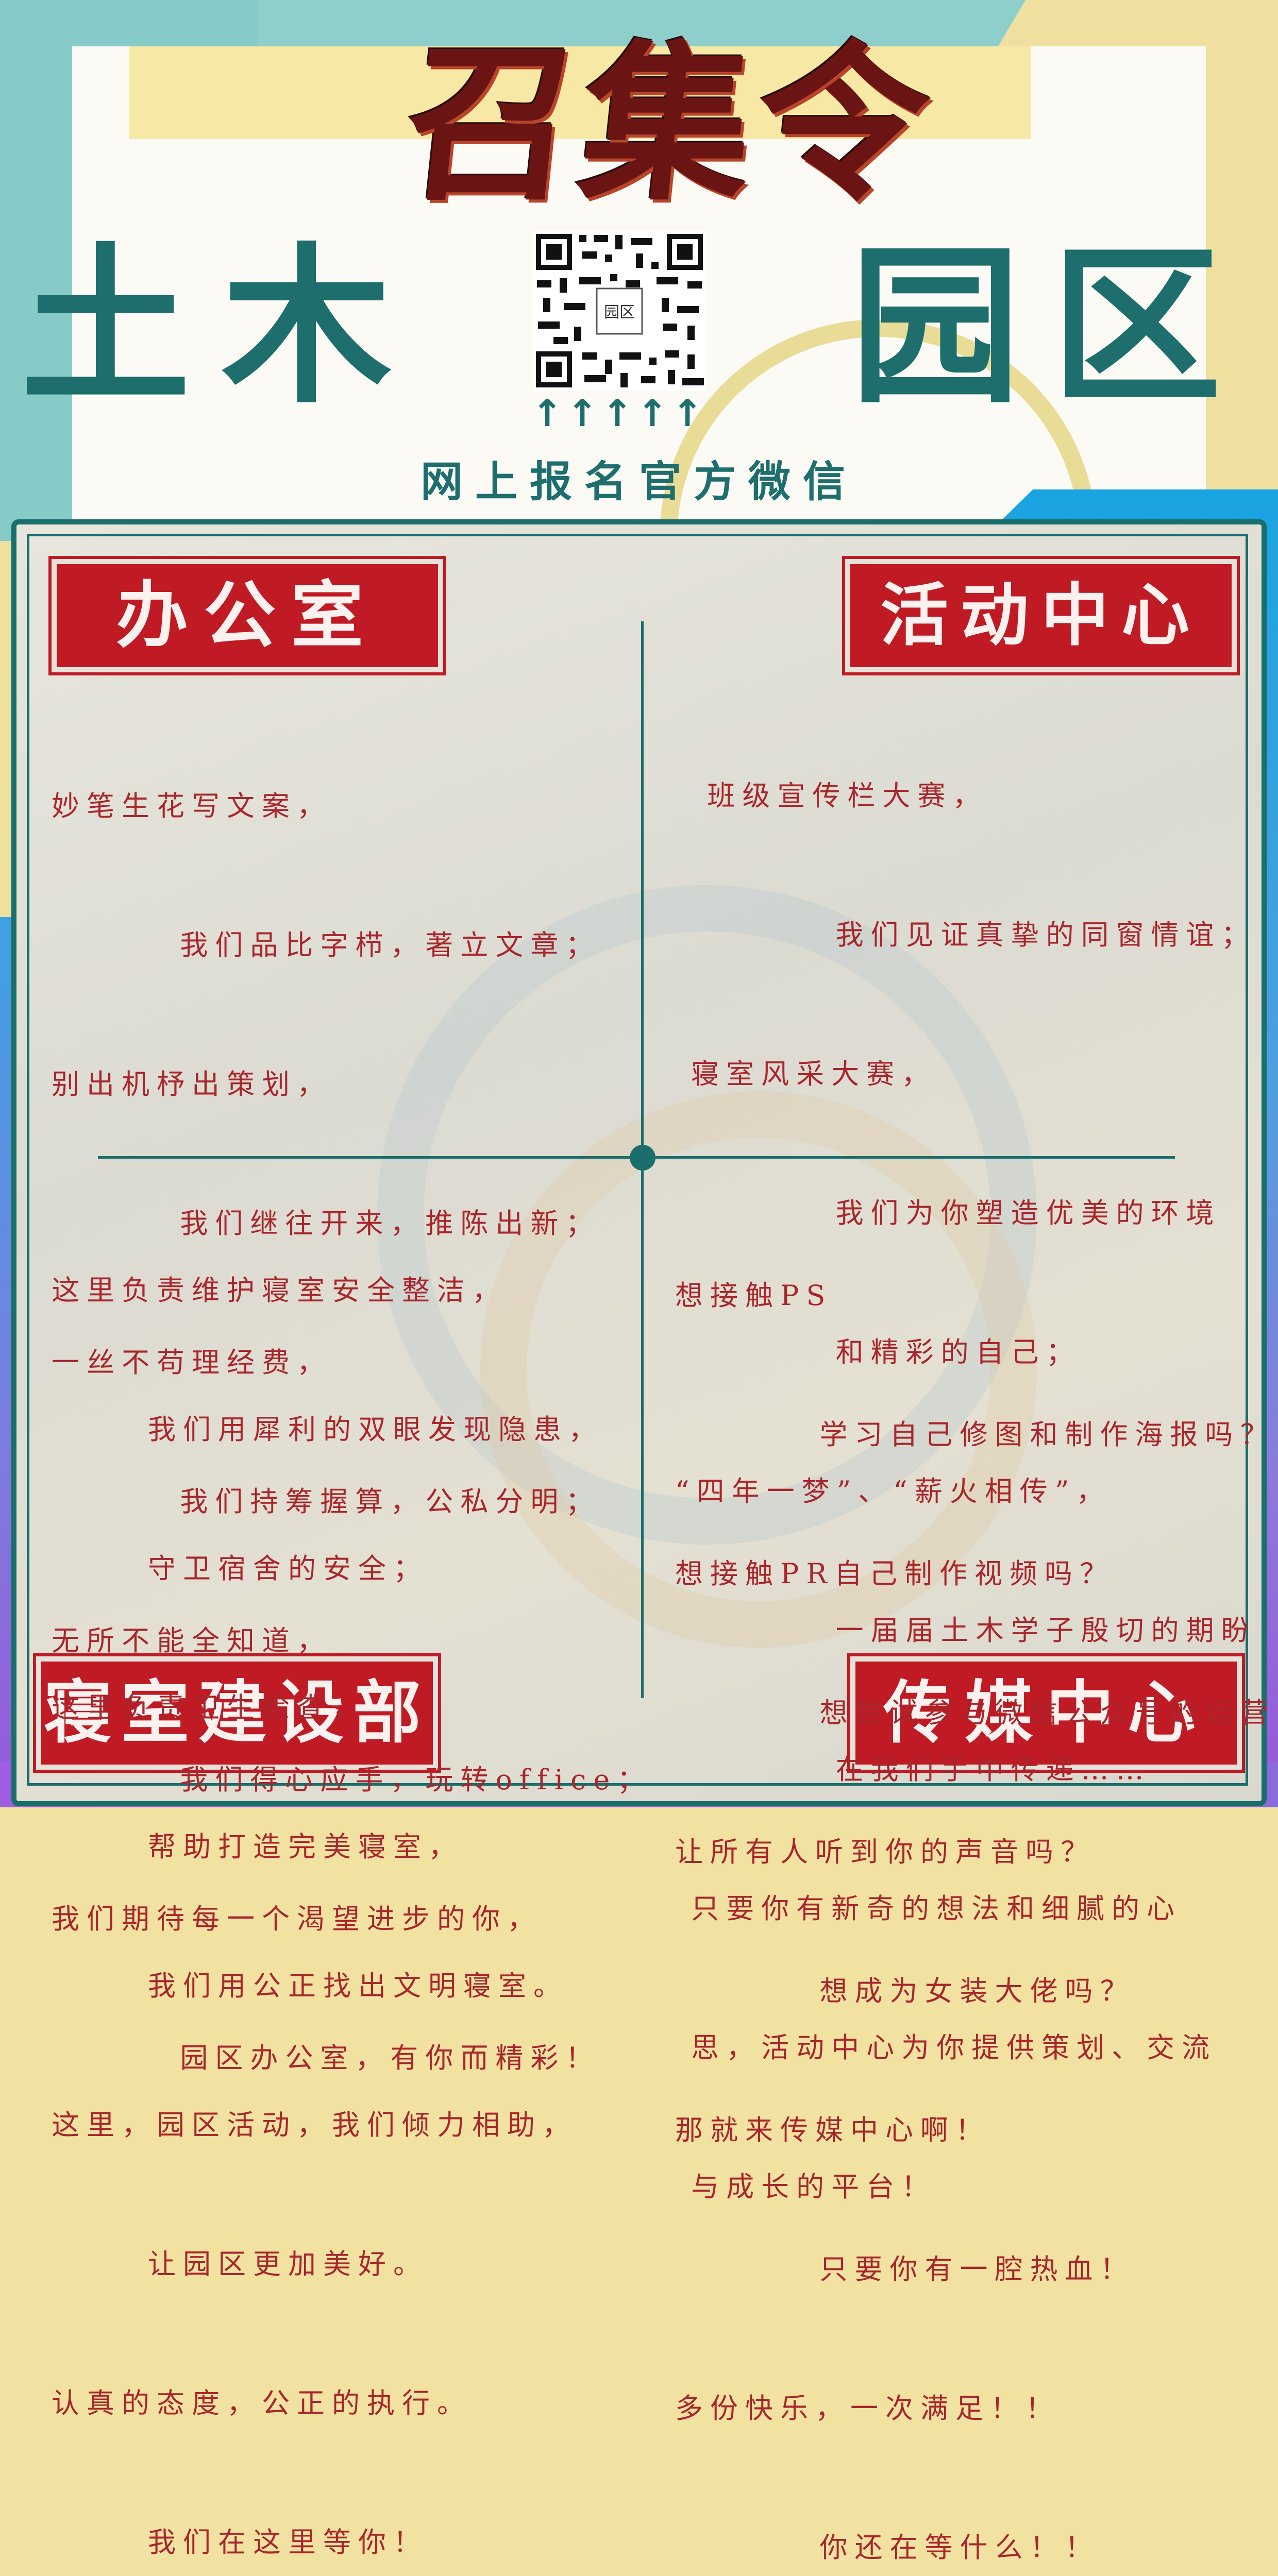 The width and height of the screenshot is (1278, 2576). Describe the element at coordinates (905, 2269) in the screenshot. I see `media-line: 只要你有一腔热血！` at that location.